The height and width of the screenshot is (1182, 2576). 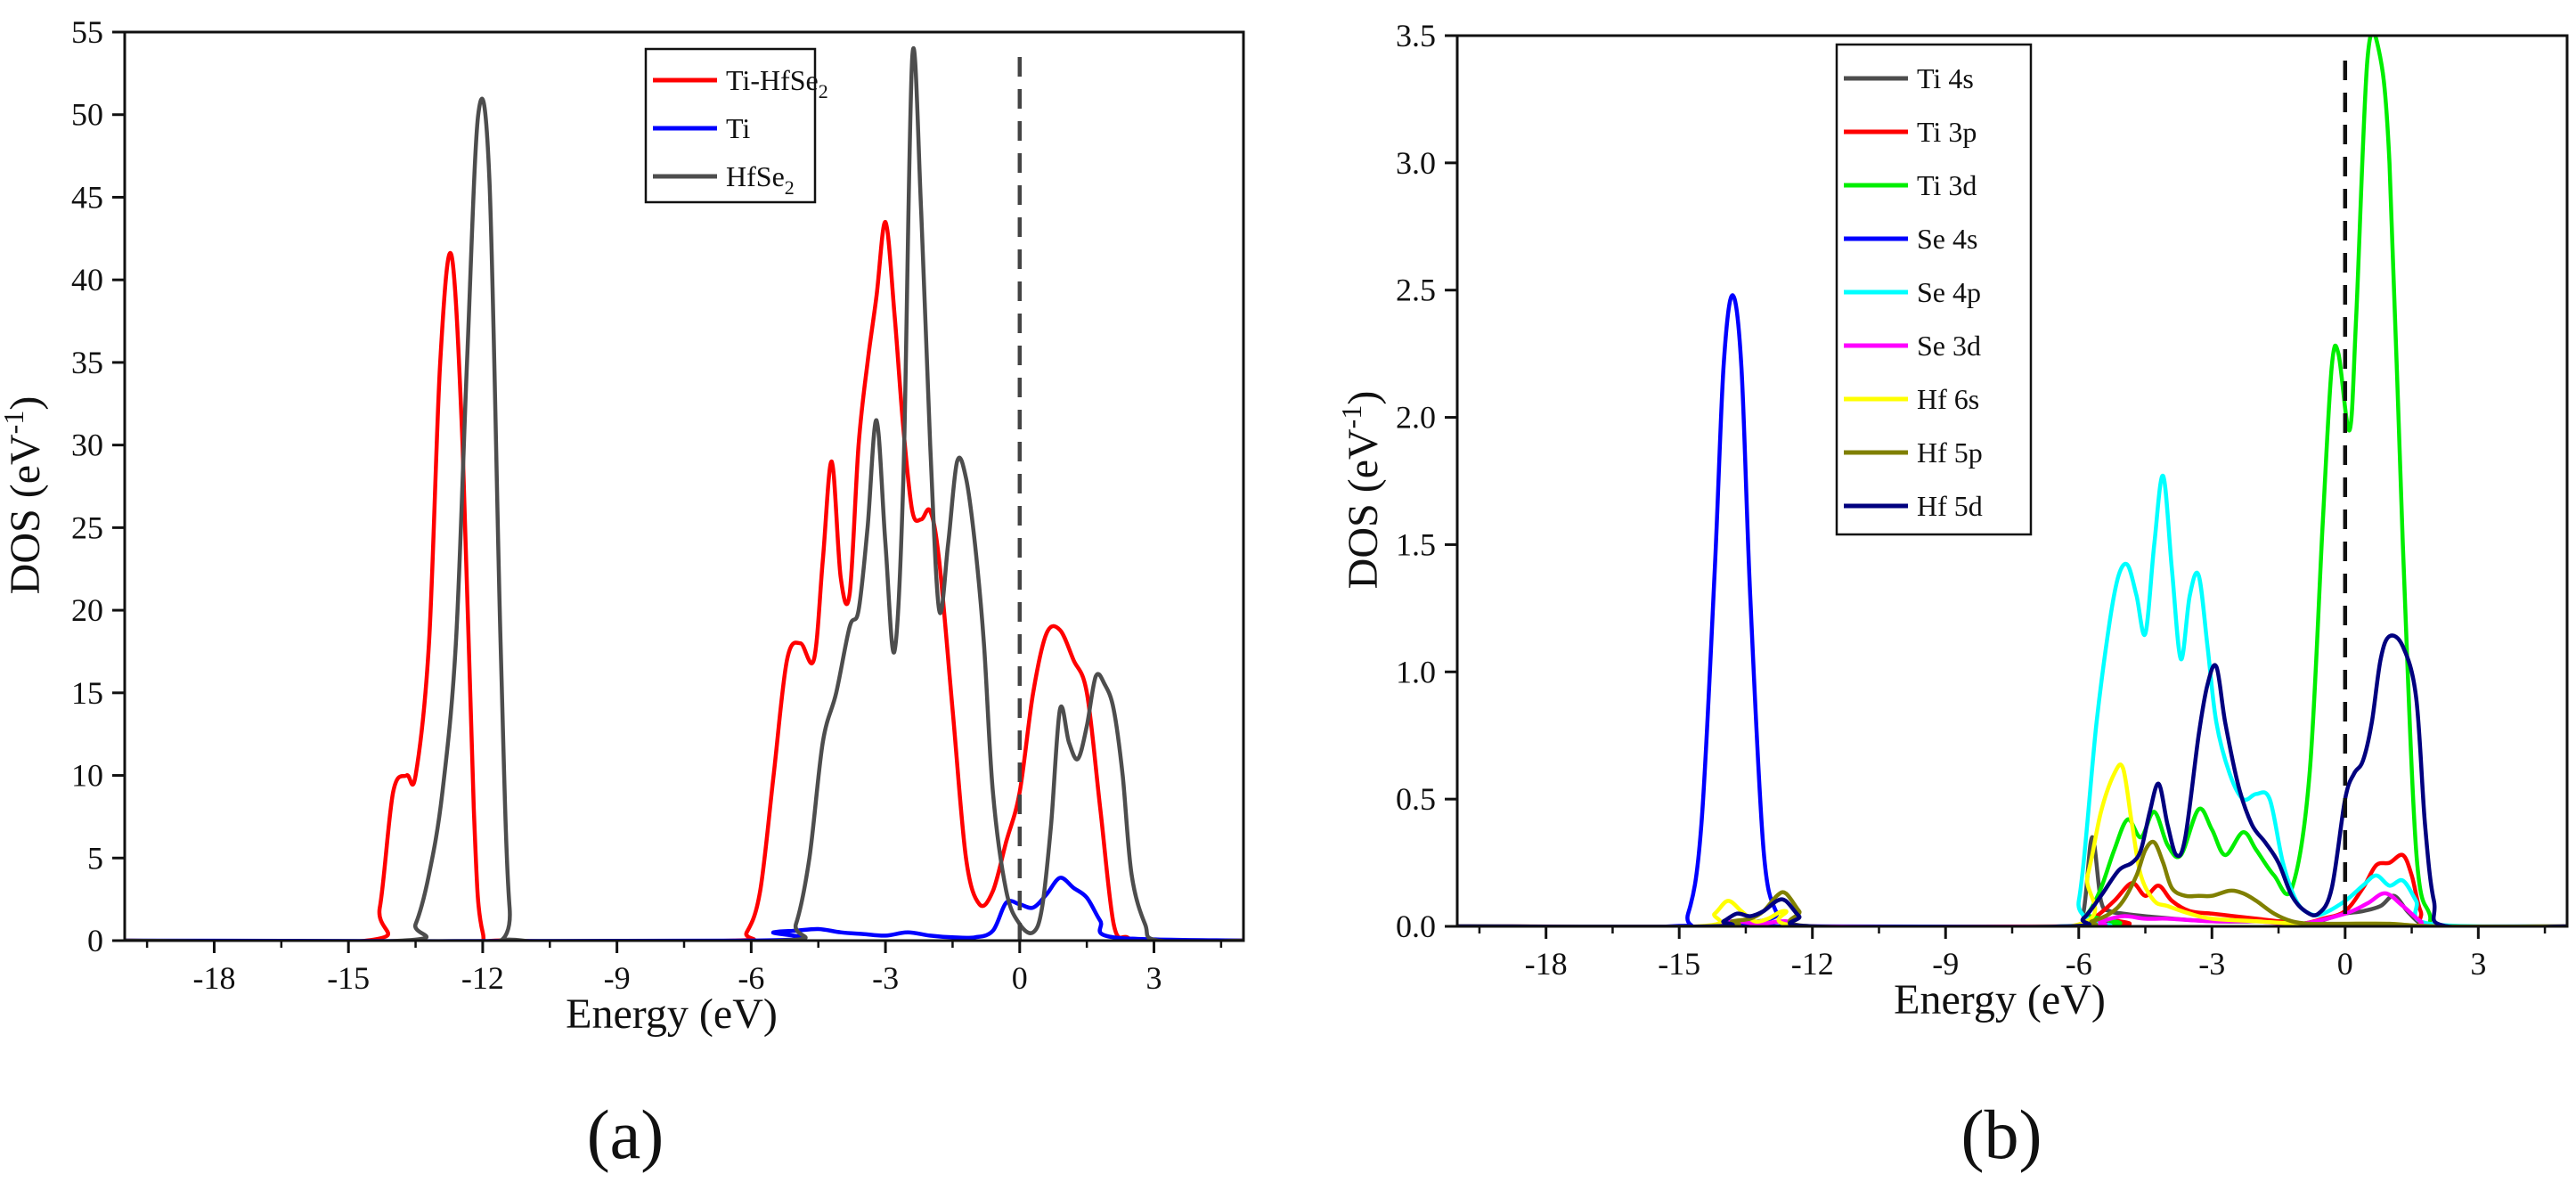 What do you see at coordinates (760, 179) in the screenshot?
I see `legend-label: HfSe2` at bounding box center [760, 179].